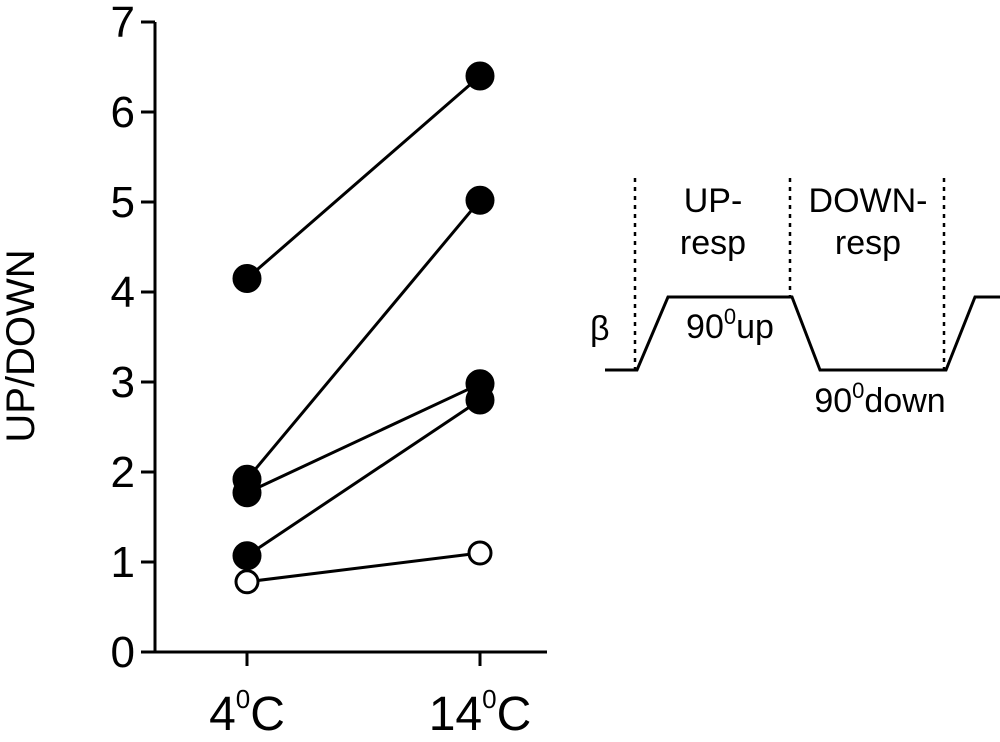  I want to click on up-resp-label-line2: resp, so click(713, 243).